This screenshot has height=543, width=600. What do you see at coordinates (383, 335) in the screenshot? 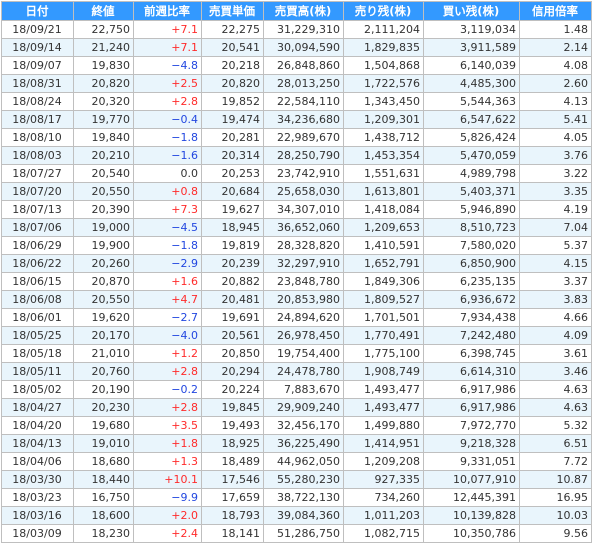
I see `cell-sell: 1,770,491` at bounding box center [383, 335].